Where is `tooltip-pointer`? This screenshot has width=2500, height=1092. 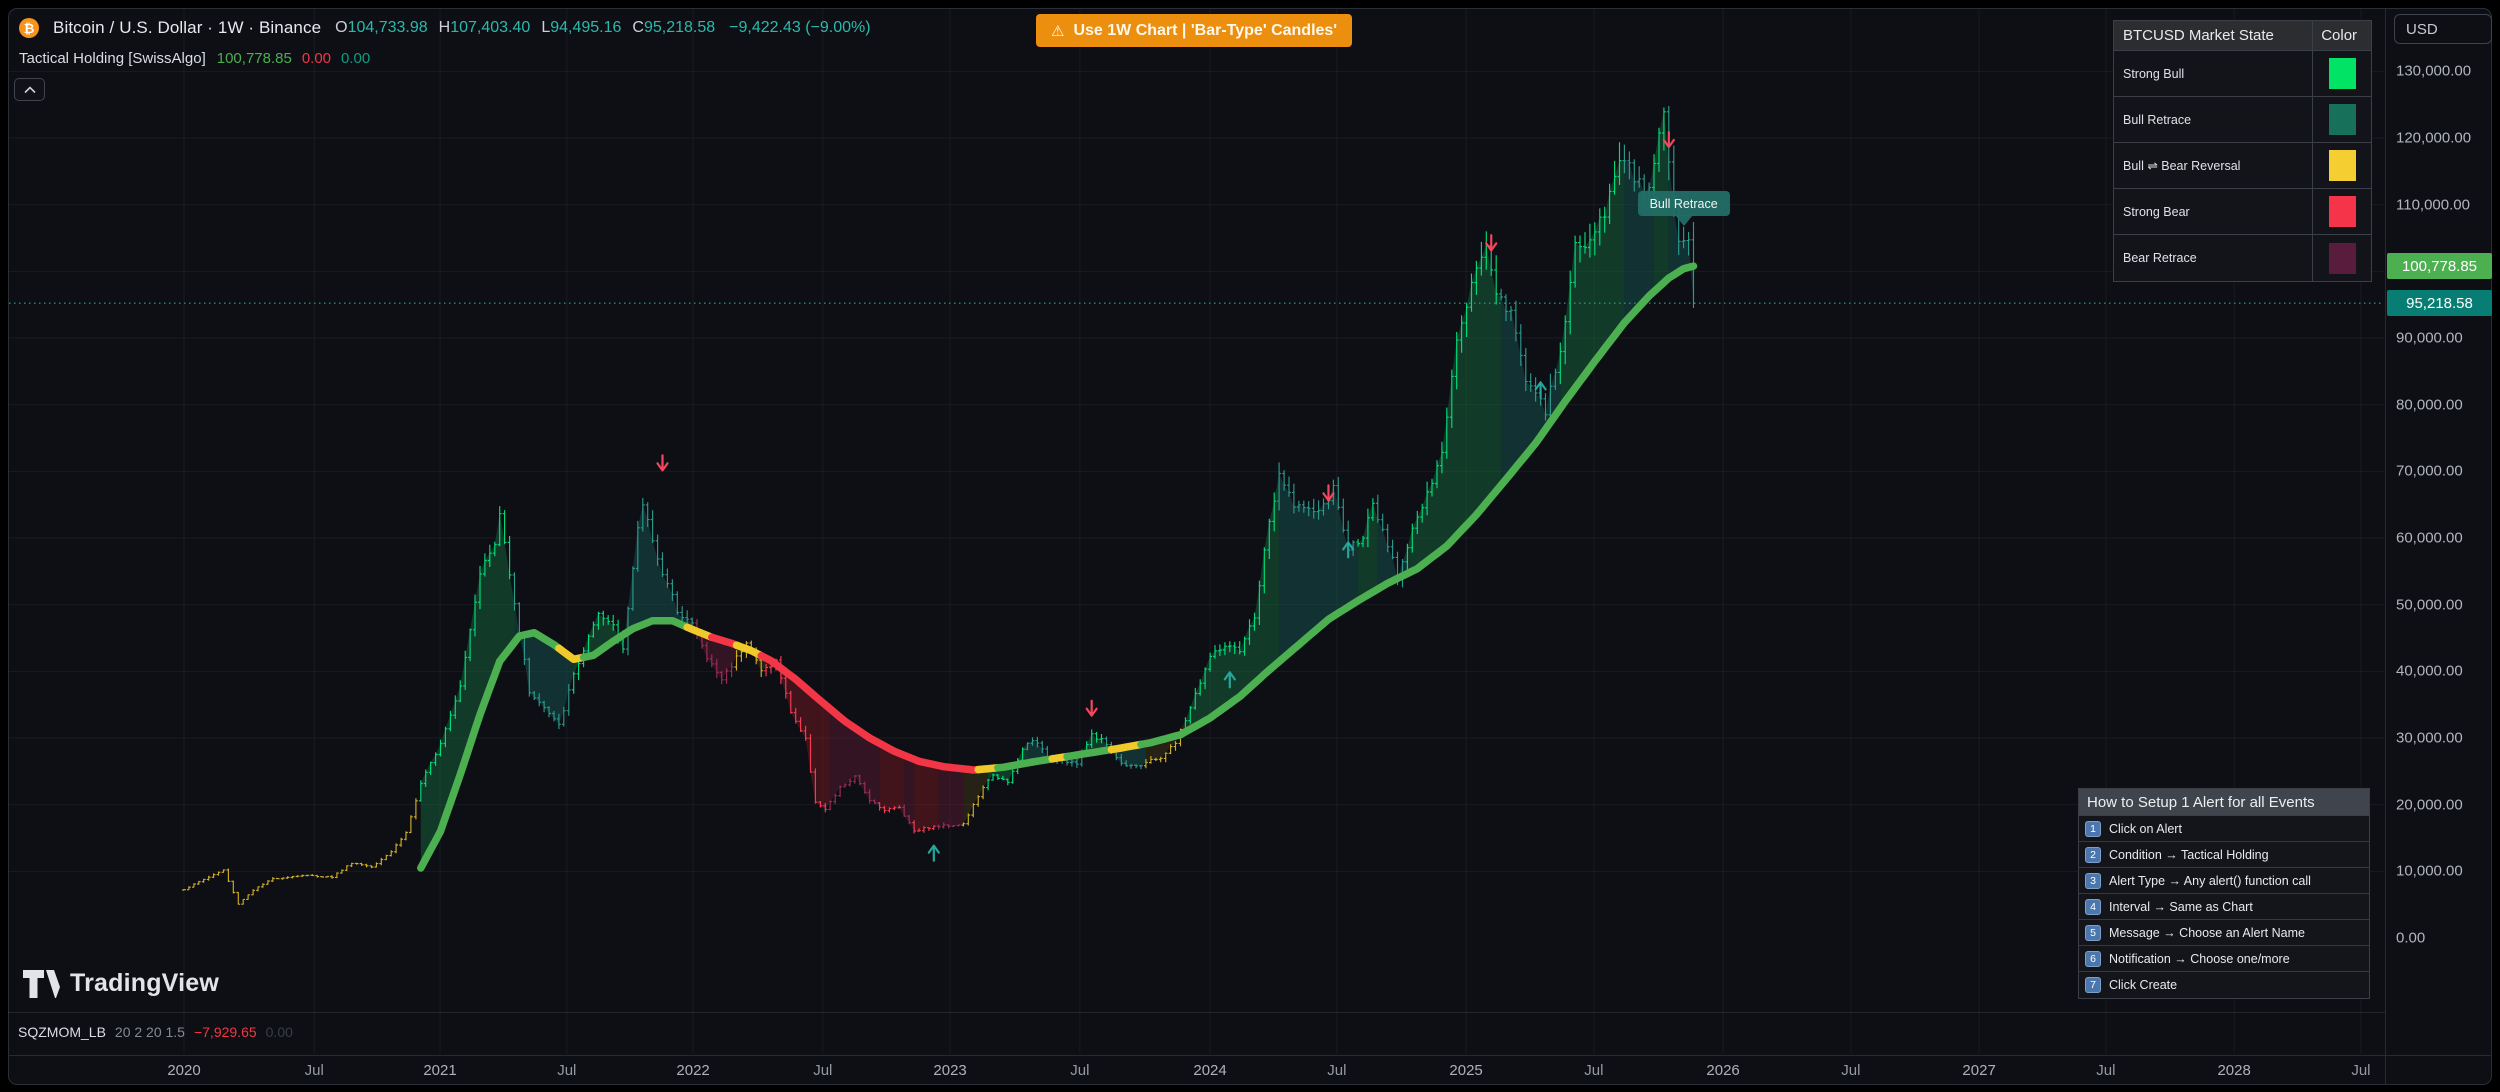
tooltip-pointer is located at coordinates (1683, 220).